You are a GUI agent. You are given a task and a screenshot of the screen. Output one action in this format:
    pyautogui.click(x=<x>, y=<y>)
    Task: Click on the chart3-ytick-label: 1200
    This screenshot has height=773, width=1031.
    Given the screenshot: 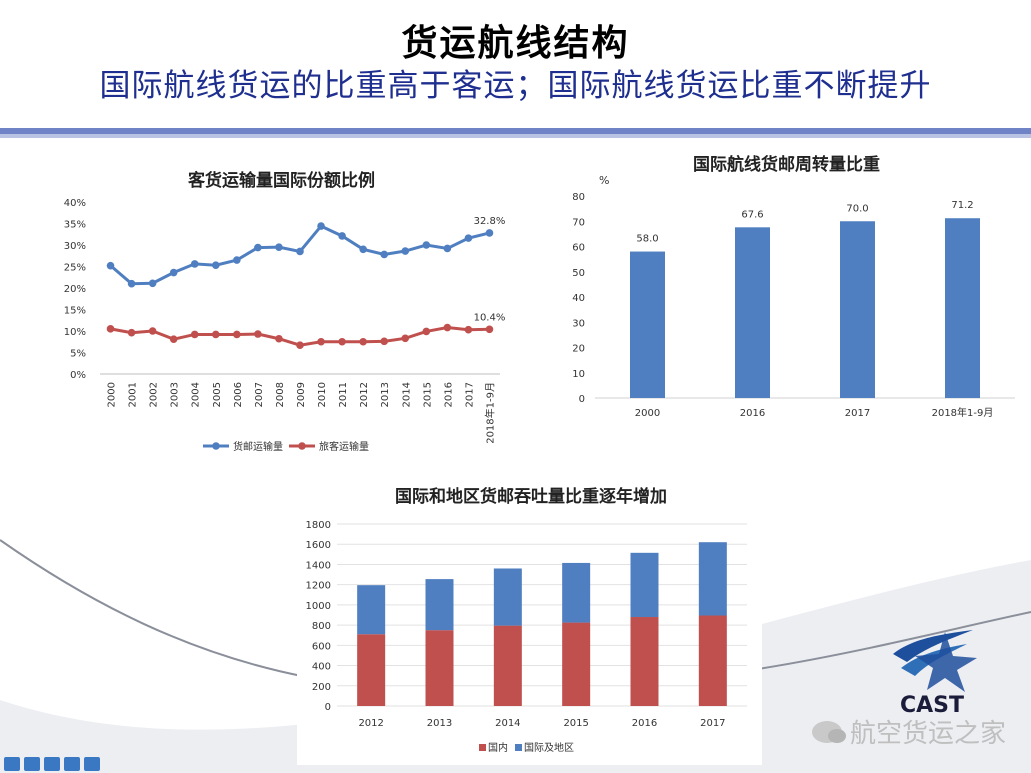 What is the action you would take?
    pyautogui.click(x=318, y=586)
    